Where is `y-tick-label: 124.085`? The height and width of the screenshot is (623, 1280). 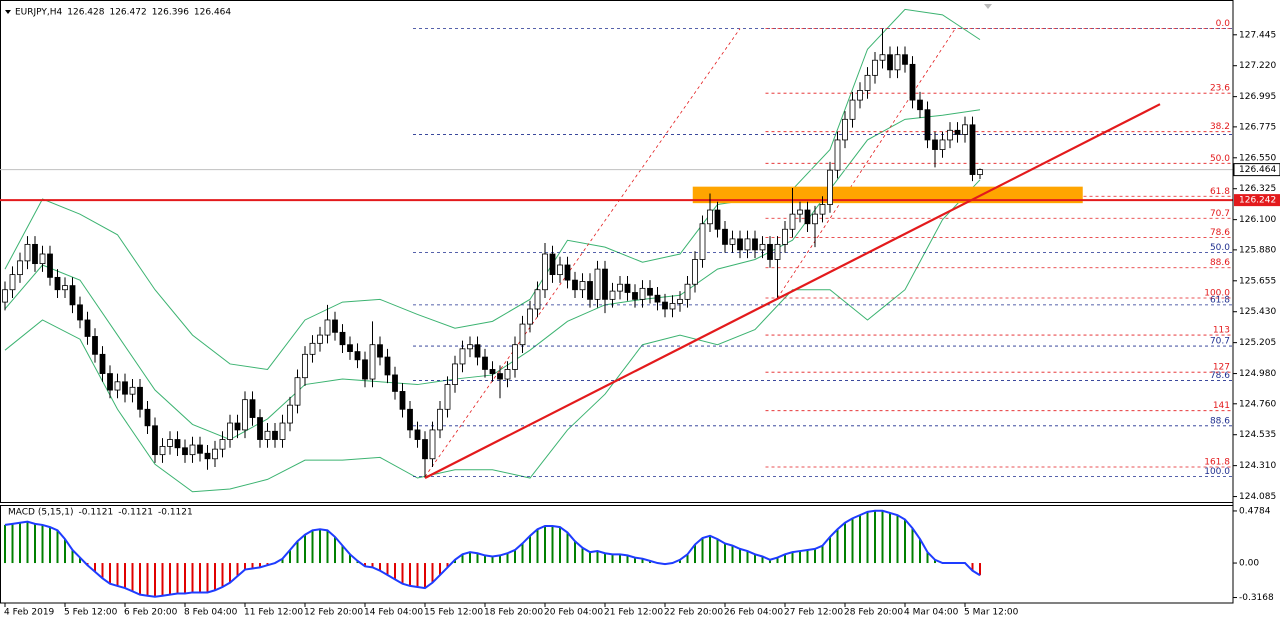 y-tick-label: 124.085 is located at coordinates (1257, 497).